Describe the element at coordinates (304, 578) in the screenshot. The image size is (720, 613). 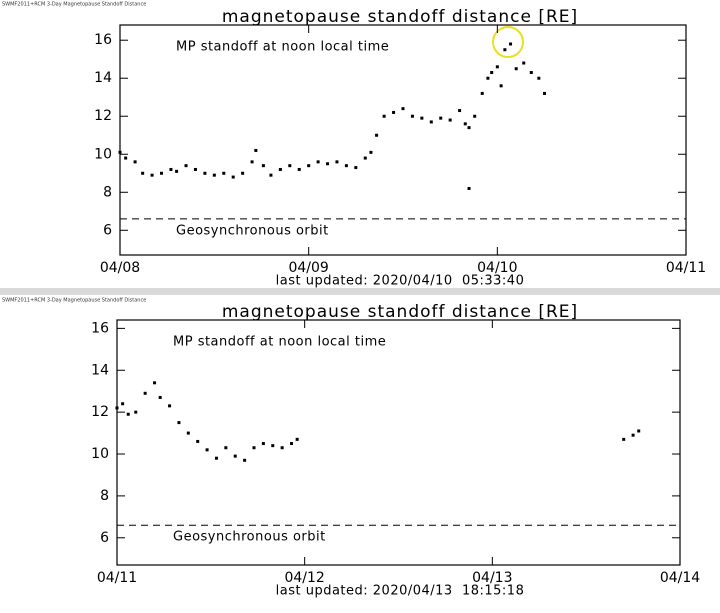
I see `x-tick-label: 04/12` at that location.